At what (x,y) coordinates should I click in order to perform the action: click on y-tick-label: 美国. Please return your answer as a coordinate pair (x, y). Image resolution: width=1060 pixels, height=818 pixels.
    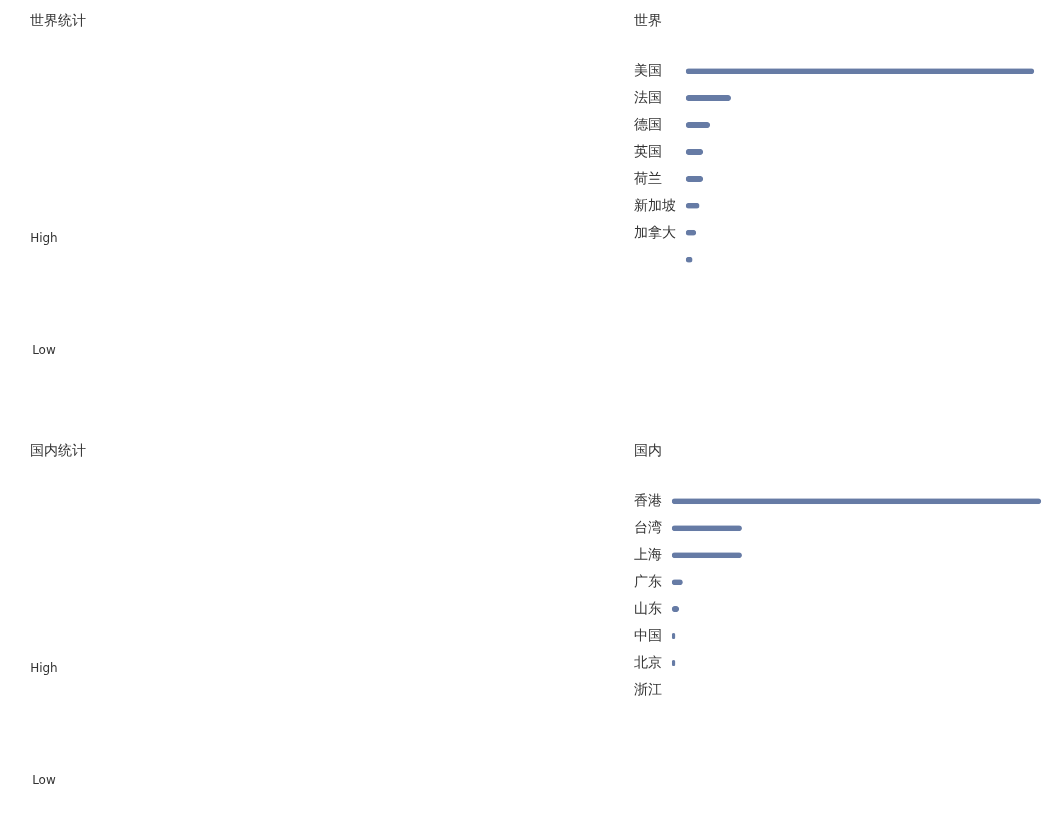
    Looking at the image, I should click on (648, 70).